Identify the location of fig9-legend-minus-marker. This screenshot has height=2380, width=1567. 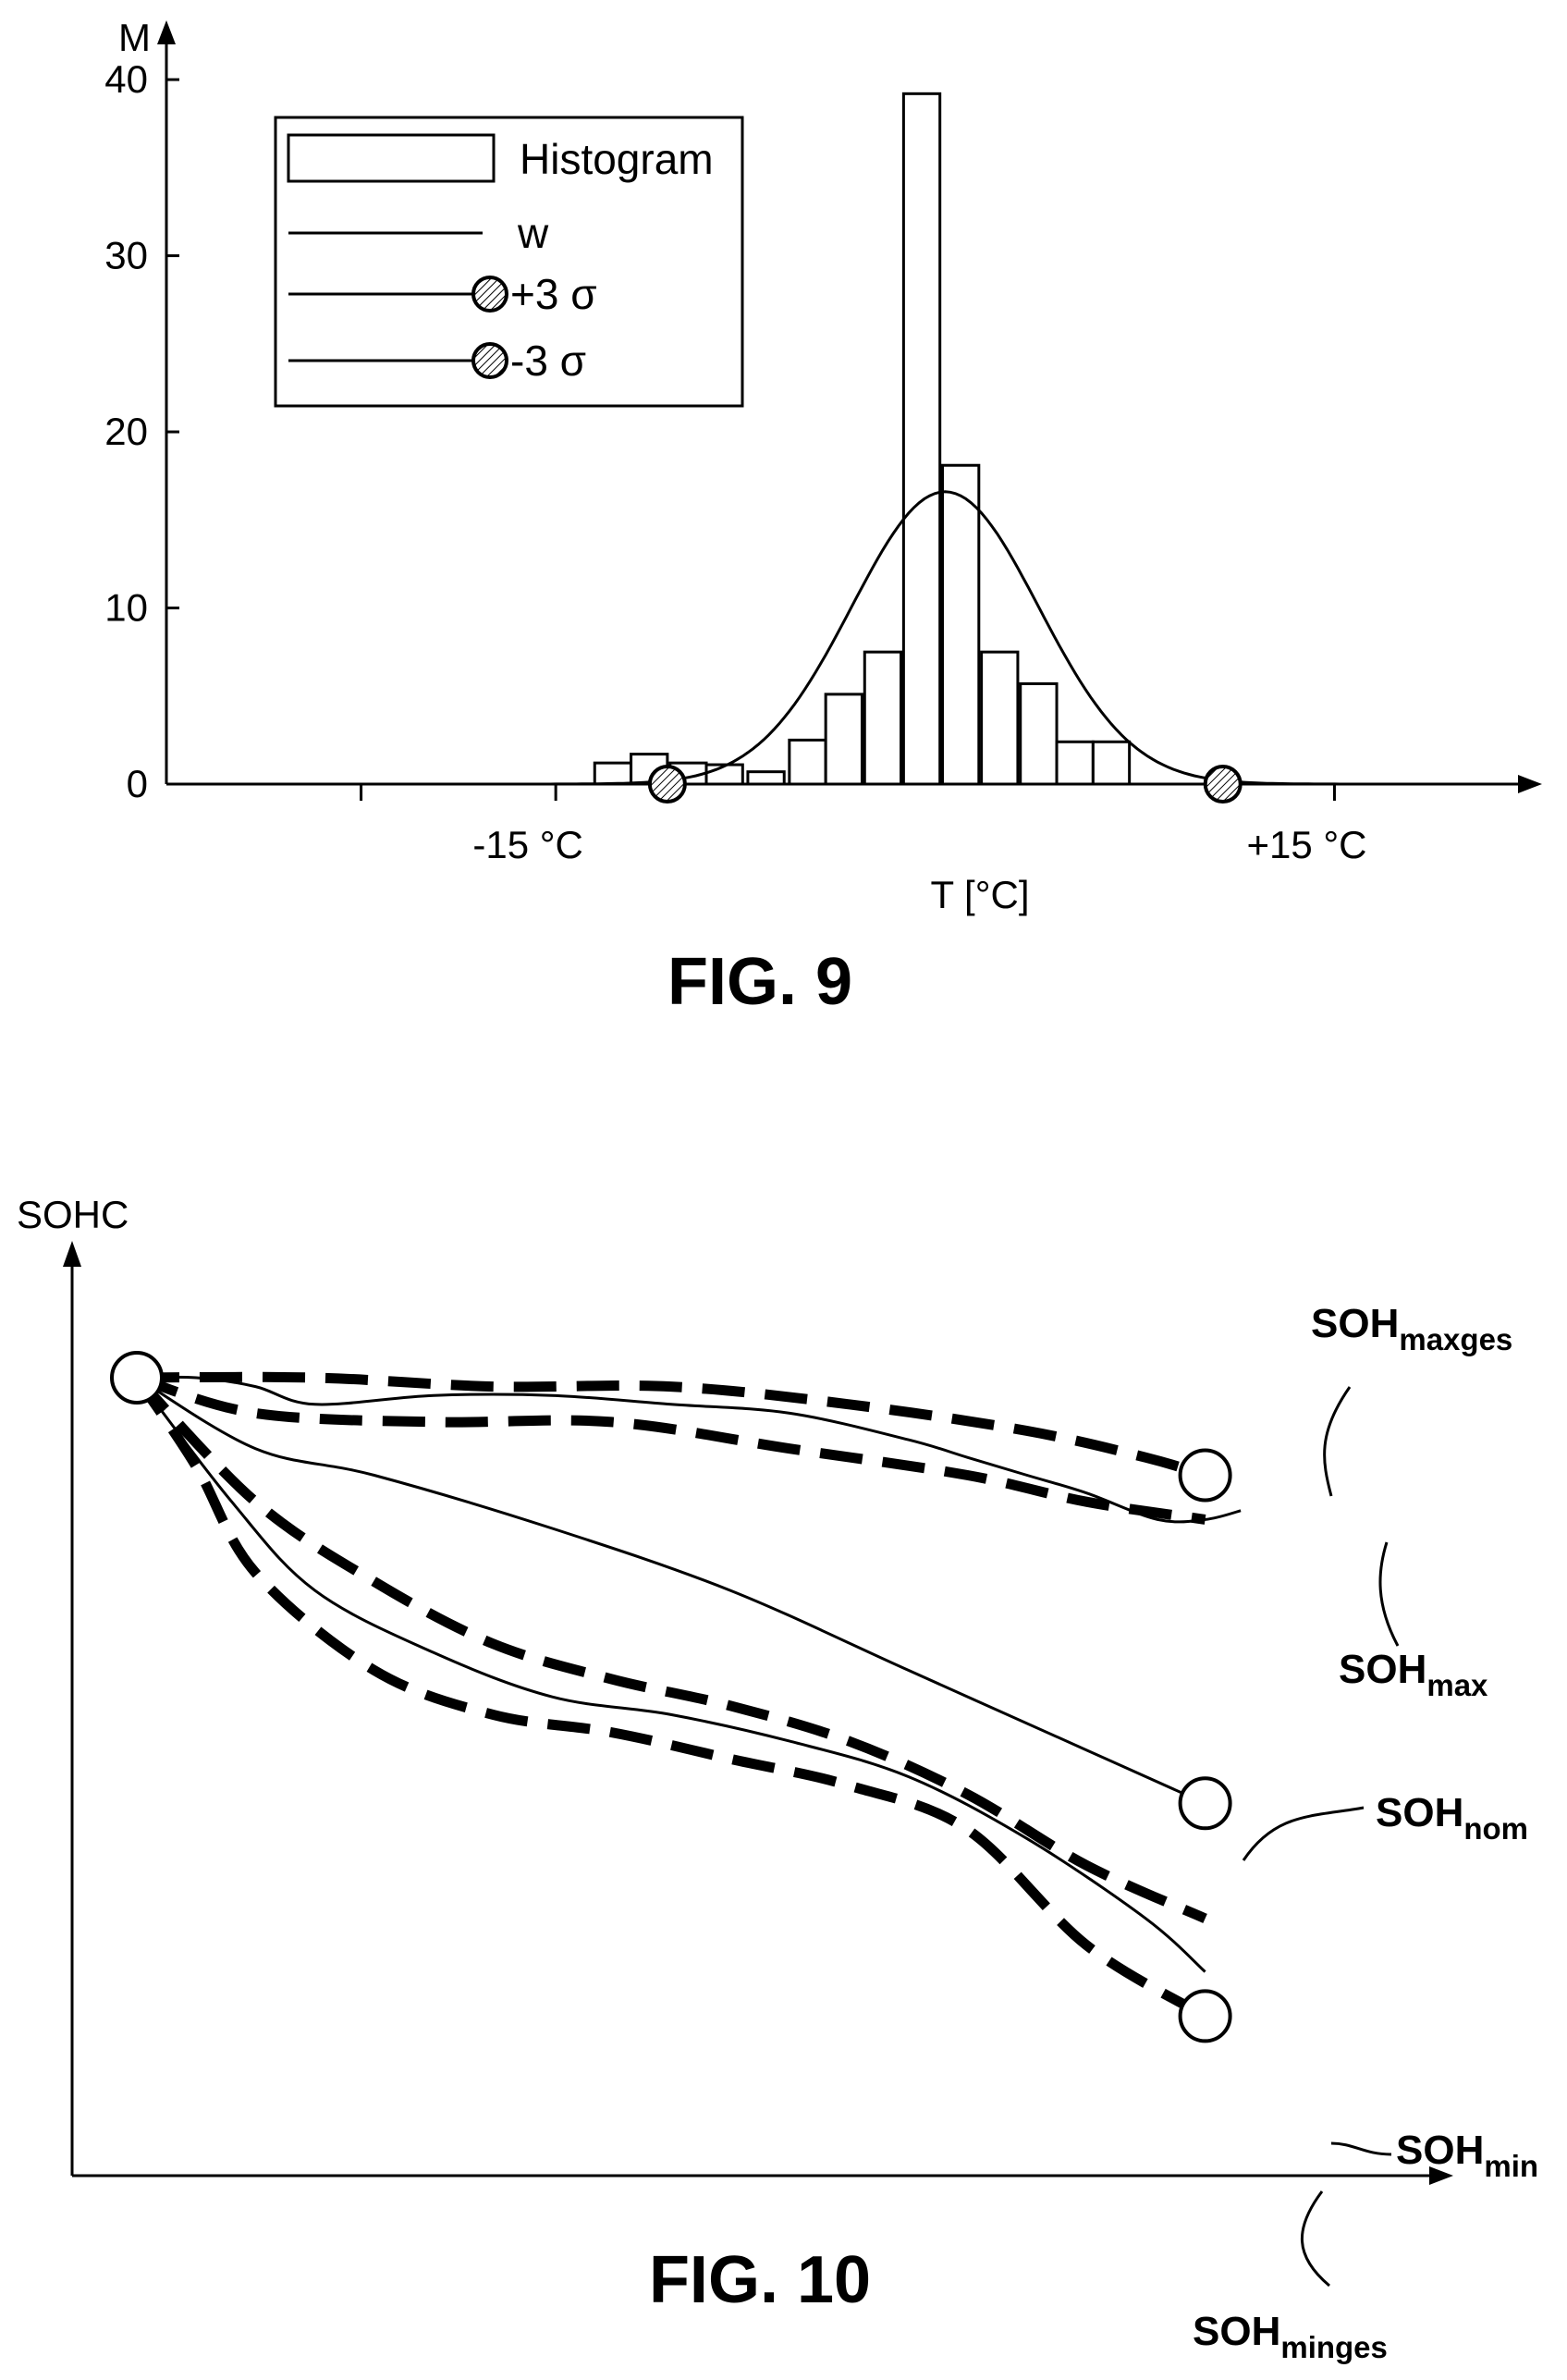
(489, 360).